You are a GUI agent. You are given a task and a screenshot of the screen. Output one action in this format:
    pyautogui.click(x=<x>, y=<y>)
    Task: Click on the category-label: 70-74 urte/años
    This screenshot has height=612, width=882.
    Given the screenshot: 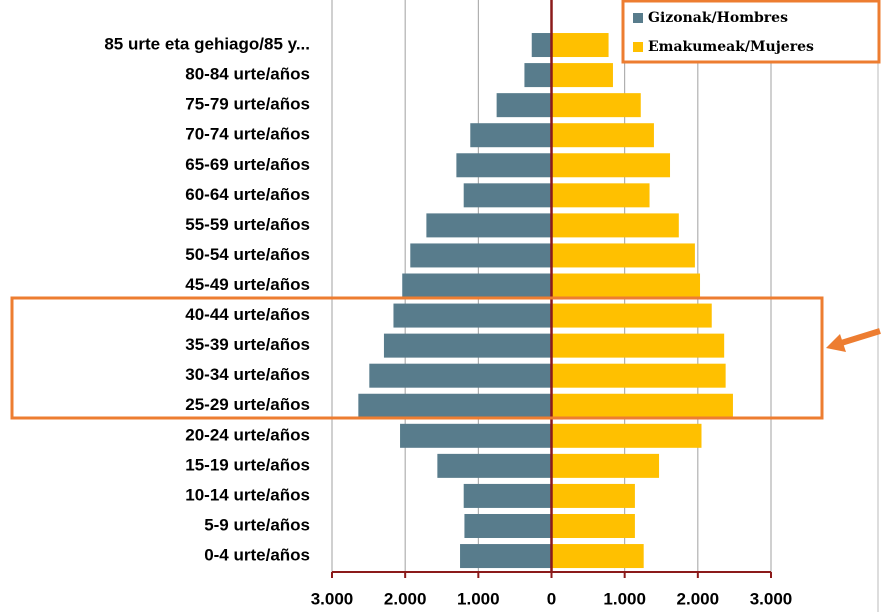 What is the action you would take?
    pyautogui.click(x=247, y=134)
    